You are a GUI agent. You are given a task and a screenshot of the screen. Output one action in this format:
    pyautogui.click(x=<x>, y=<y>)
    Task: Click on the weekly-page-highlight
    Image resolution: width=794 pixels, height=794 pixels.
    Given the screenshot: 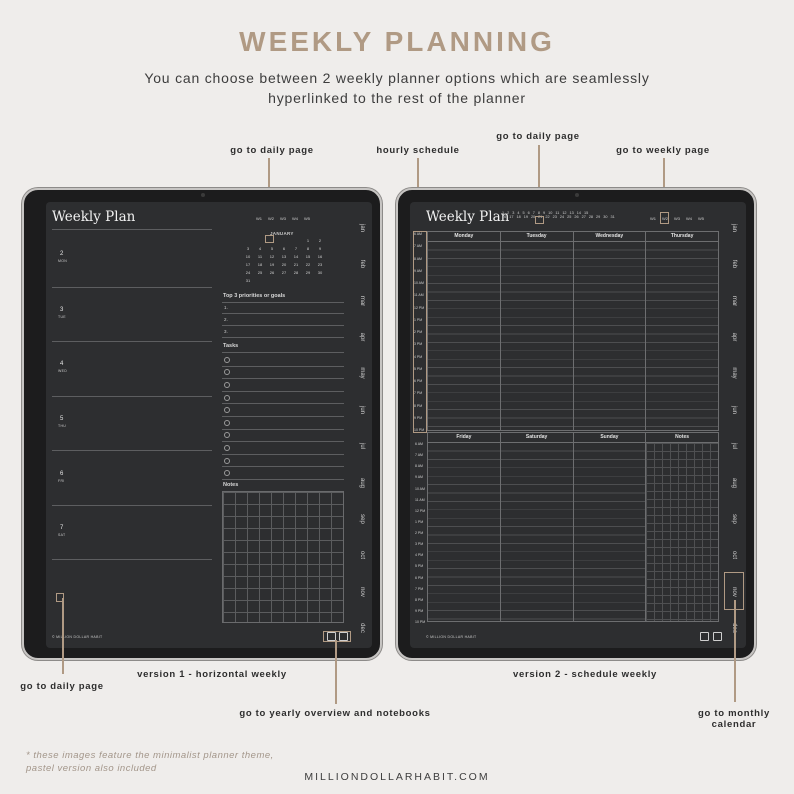 What is the action you would take?
    pyautogui.click(x=664, y=218)
    